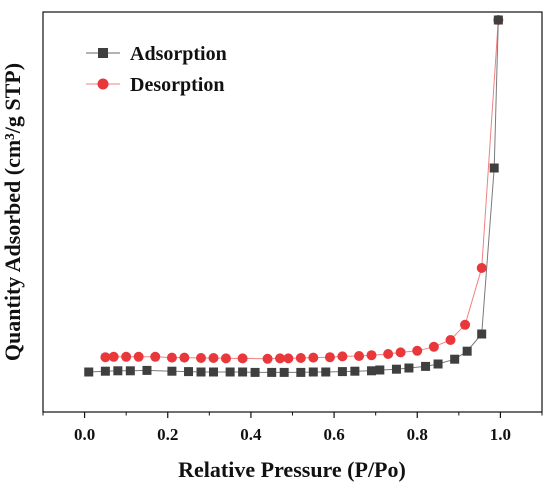 The height and width of the screenshot is (492, 550). What do you see at coordinates (178, 54) in the screenshot?
I see `legend-label-adsorption: Adsorption` at bounding box center [178, 54].